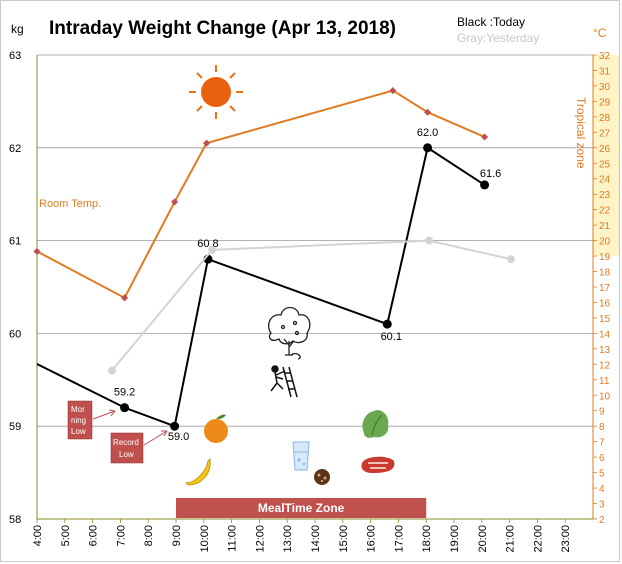  Describe the element at coordinates (288, 539) in the screenshot. I see `x-tick-label: 13:00` at that location.